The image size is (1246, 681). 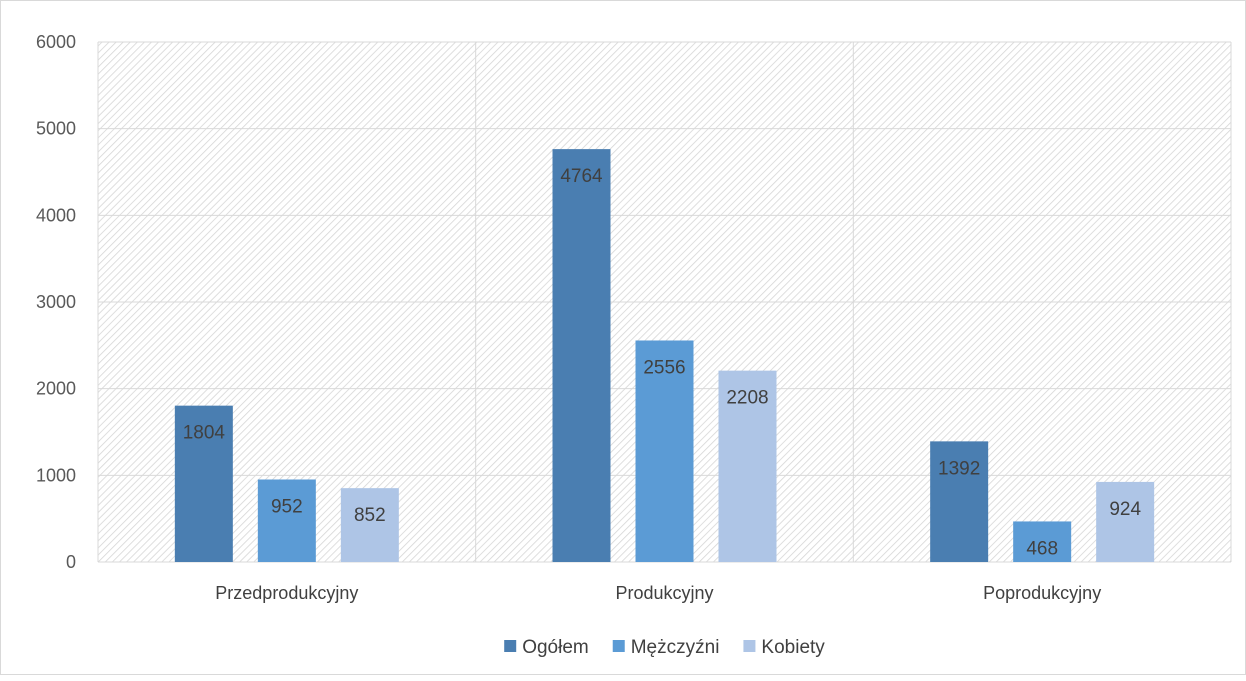 I want to click on data-label: 924, so click(x=1125, y=509).